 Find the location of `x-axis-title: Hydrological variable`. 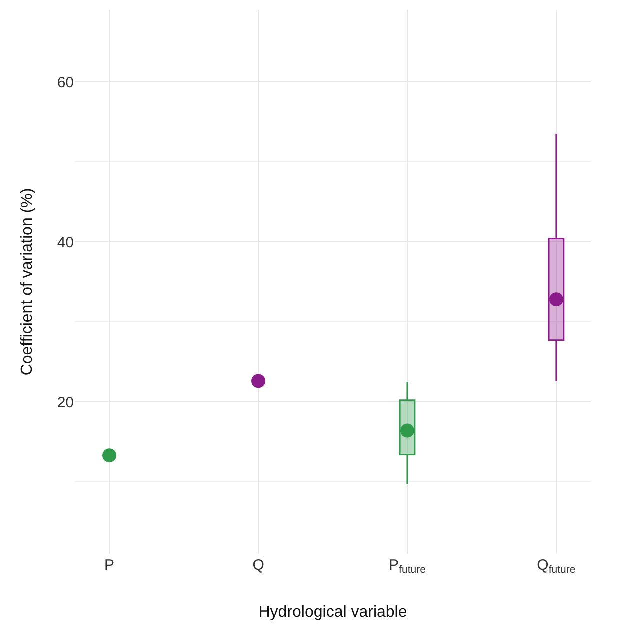

x-axis-title: Hydrological variable is located at coordinates (333, 612).